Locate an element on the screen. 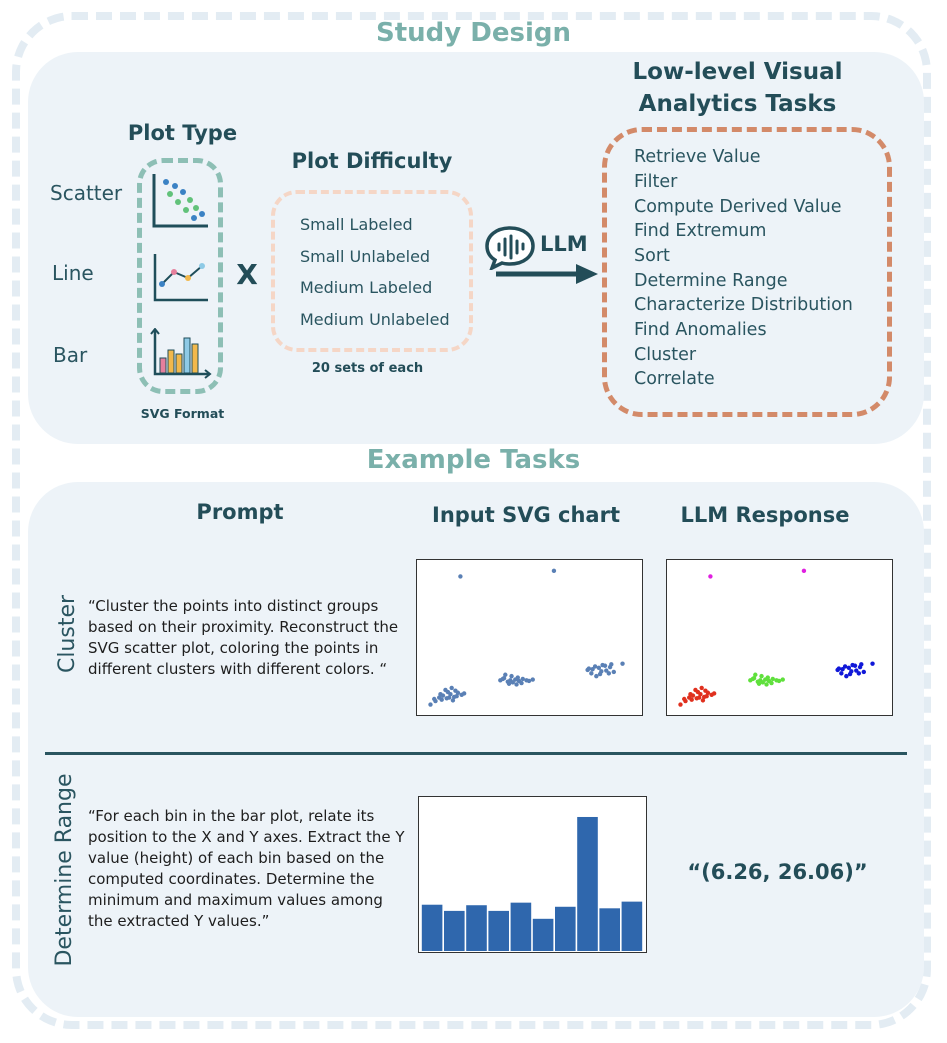 Image resolution: width=947 pixels, height=1043 pixels. plot-difficulty-heading: Plot Difficulty is located at coordinates (372, 161).